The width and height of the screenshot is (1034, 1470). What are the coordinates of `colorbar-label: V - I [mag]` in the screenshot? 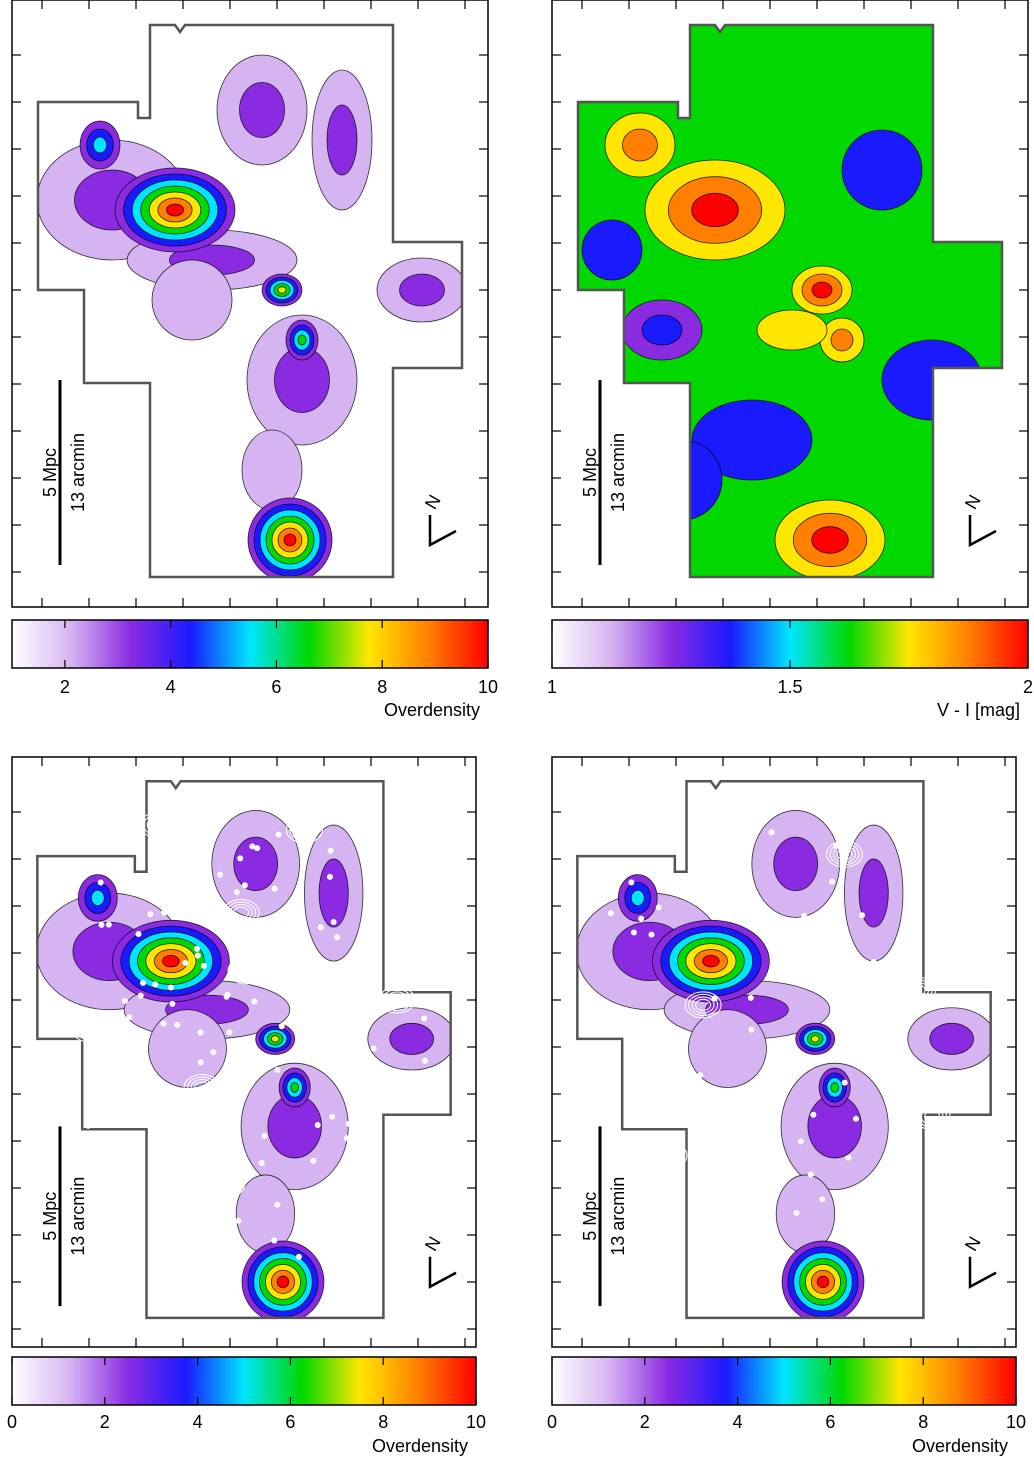 It's located at (978, 710).